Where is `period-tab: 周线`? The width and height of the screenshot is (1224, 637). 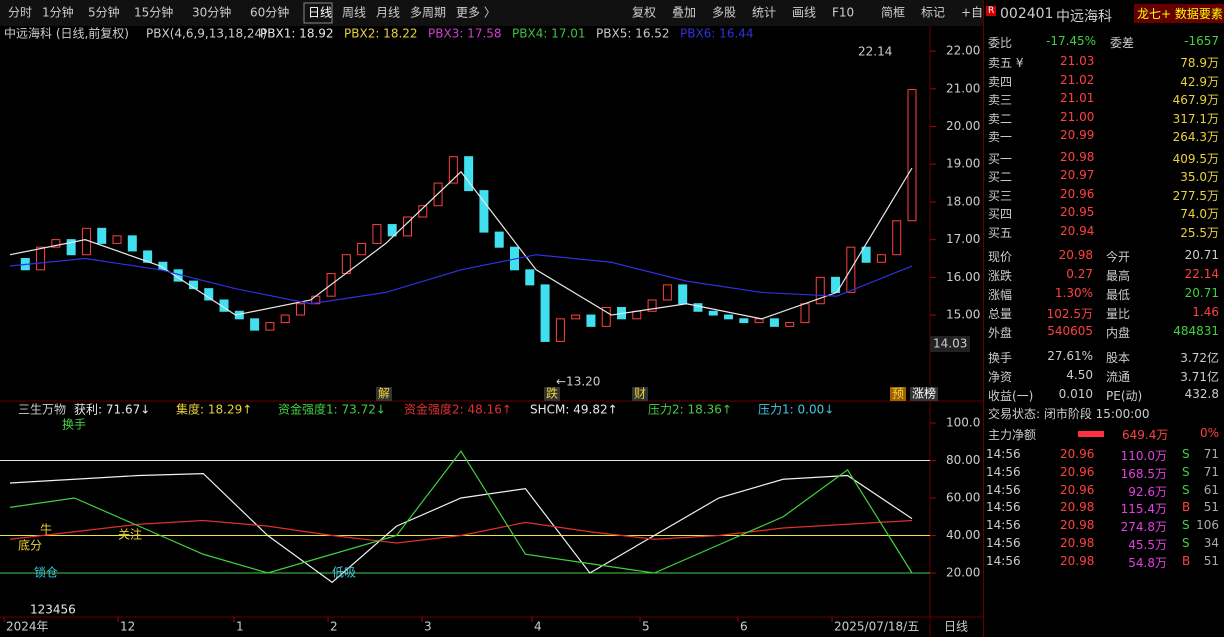
period-tab: 周线 is located at coordinates (354, 13).